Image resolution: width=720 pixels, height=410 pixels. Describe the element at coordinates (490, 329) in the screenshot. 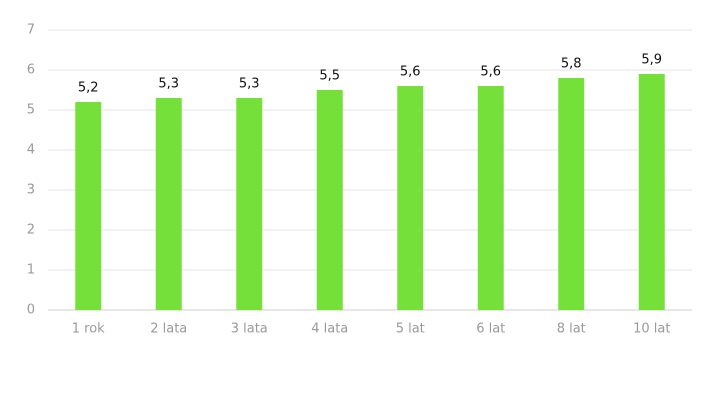

I see `x-tick-label: 6 lat` at that location.